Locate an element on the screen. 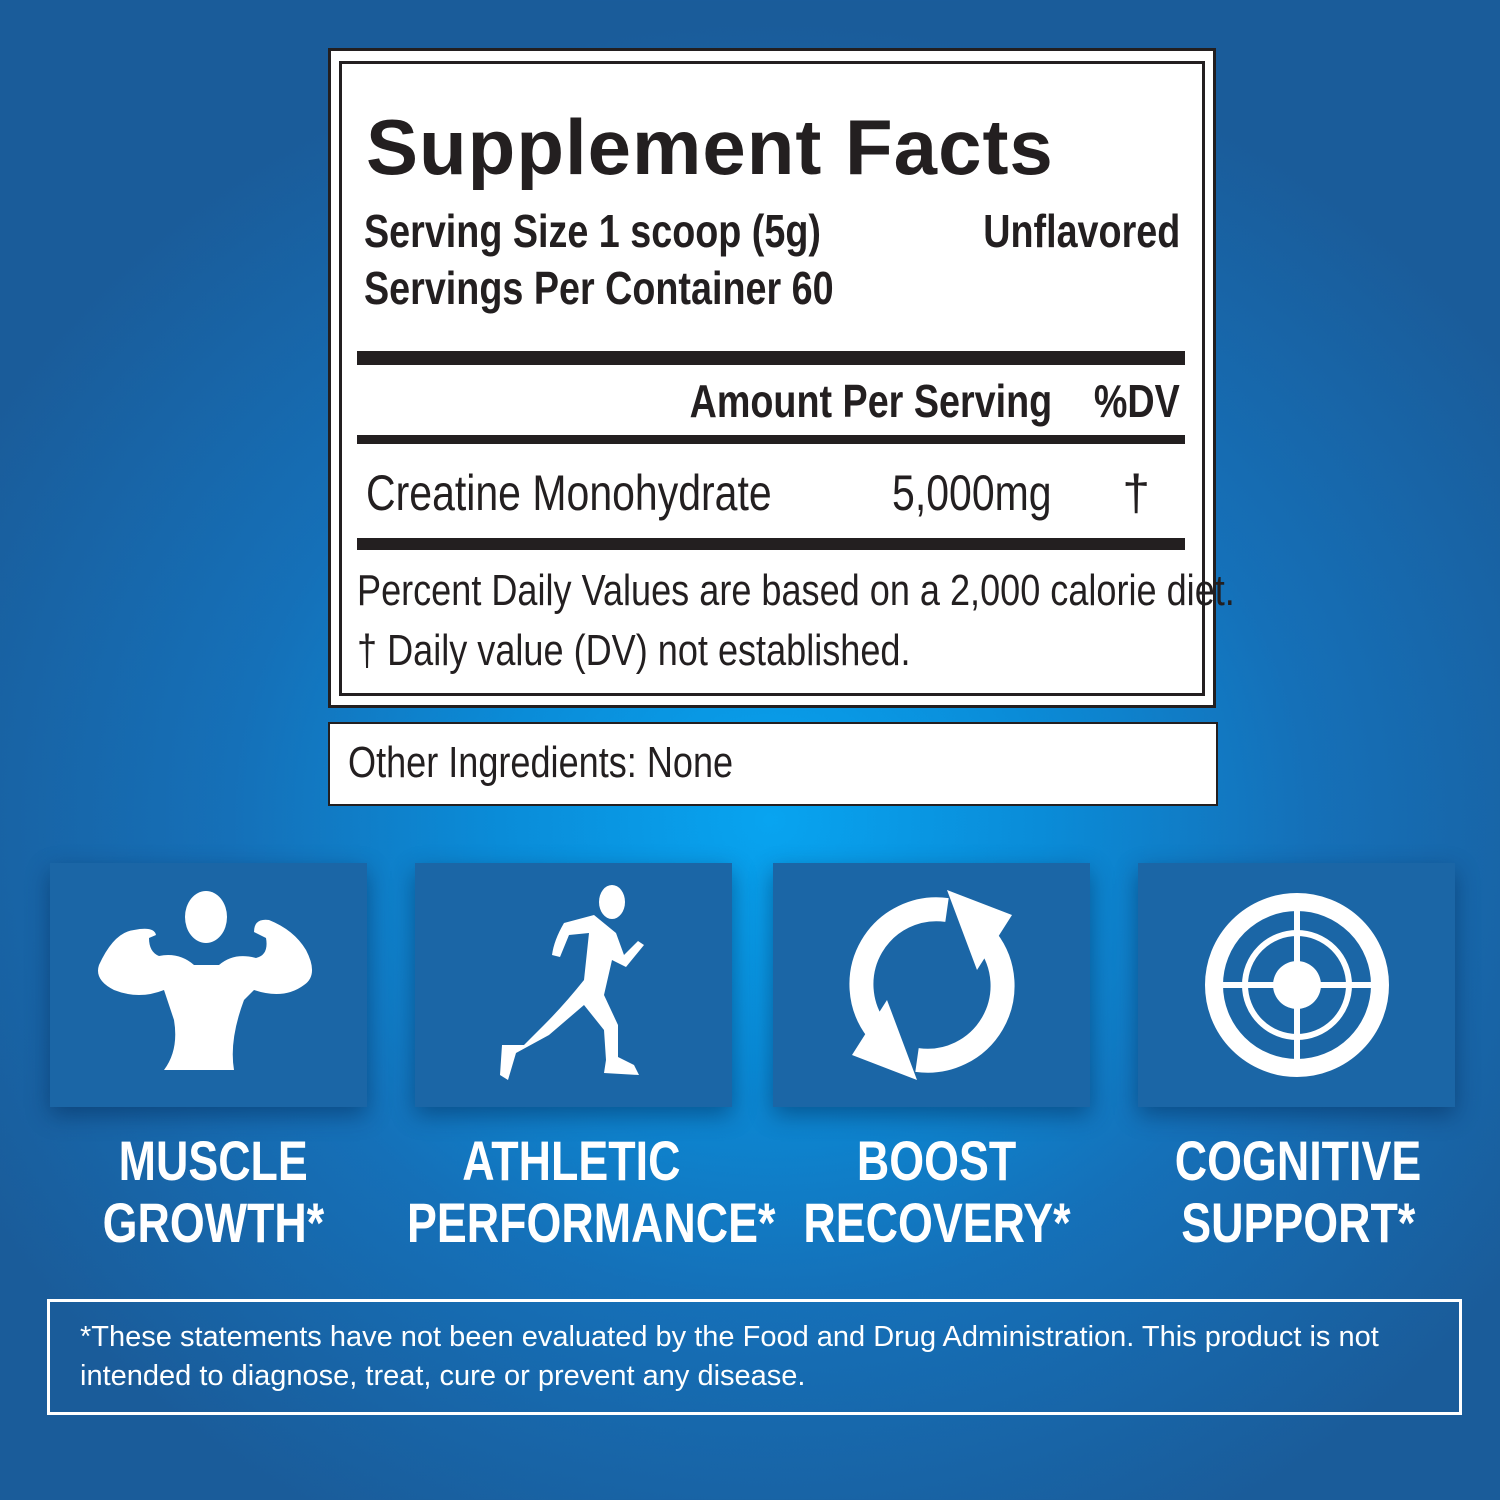 This screenshot has height=1500, width=1500. benefit-tile-cognitive is located at coordinates (1296, 985).